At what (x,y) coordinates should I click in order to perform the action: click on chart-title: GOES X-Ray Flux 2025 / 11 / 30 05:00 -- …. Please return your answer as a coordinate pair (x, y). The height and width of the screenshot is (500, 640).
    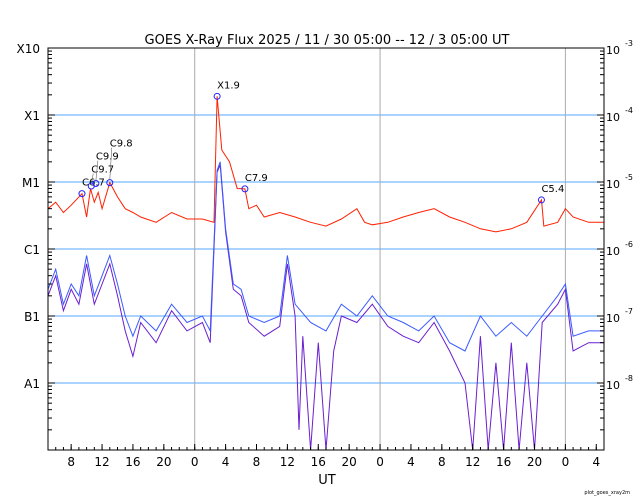
    Looking at the image, I should click on (327, 40).